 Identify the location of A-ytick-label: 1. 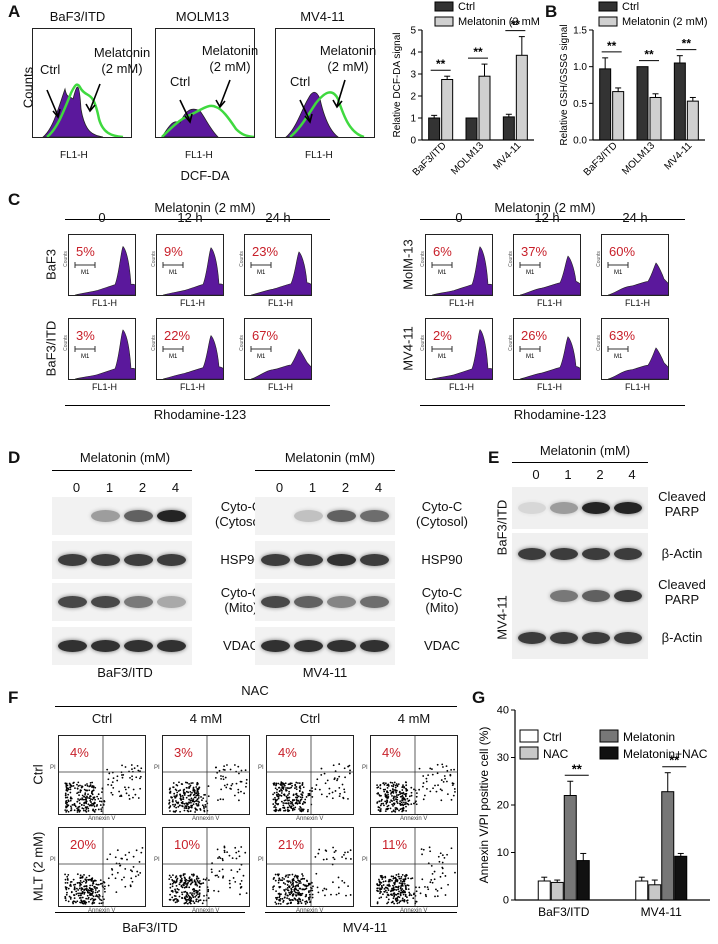
(413, 119).